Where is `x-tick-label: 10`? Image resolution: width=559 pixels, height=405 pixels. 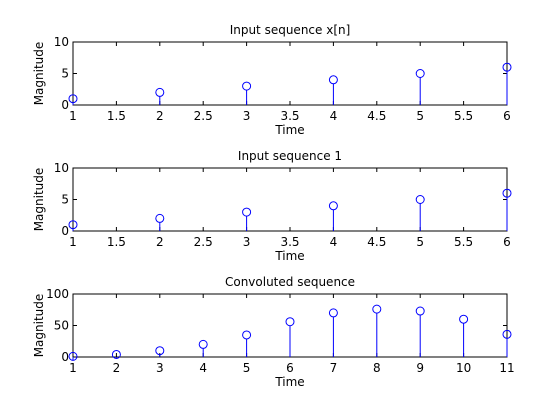
x-tick-label: 10 is located at coordinates (463, 368).